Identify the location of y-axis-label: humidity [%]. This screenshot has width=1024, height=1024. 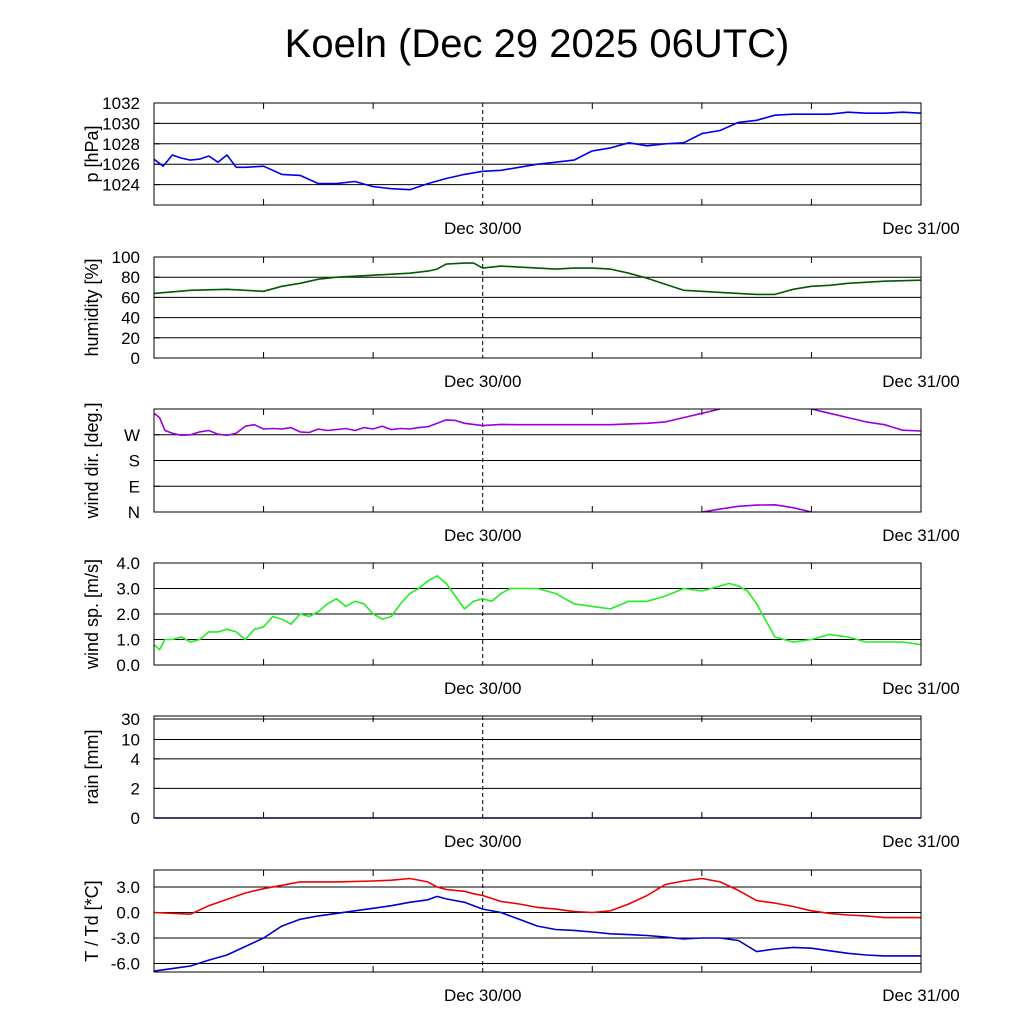
(92, 307).